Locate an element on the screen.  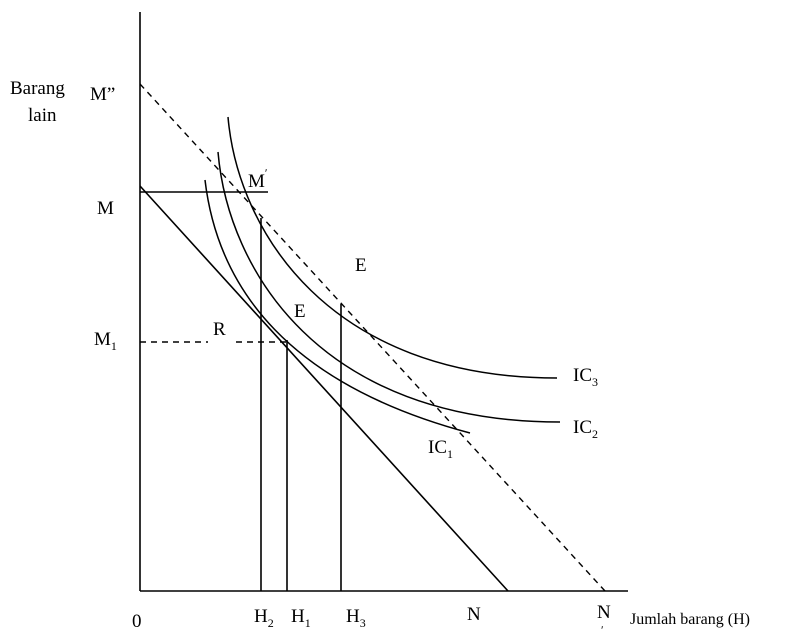
label-ic3: IC3 is located at coordinates (585, 377).